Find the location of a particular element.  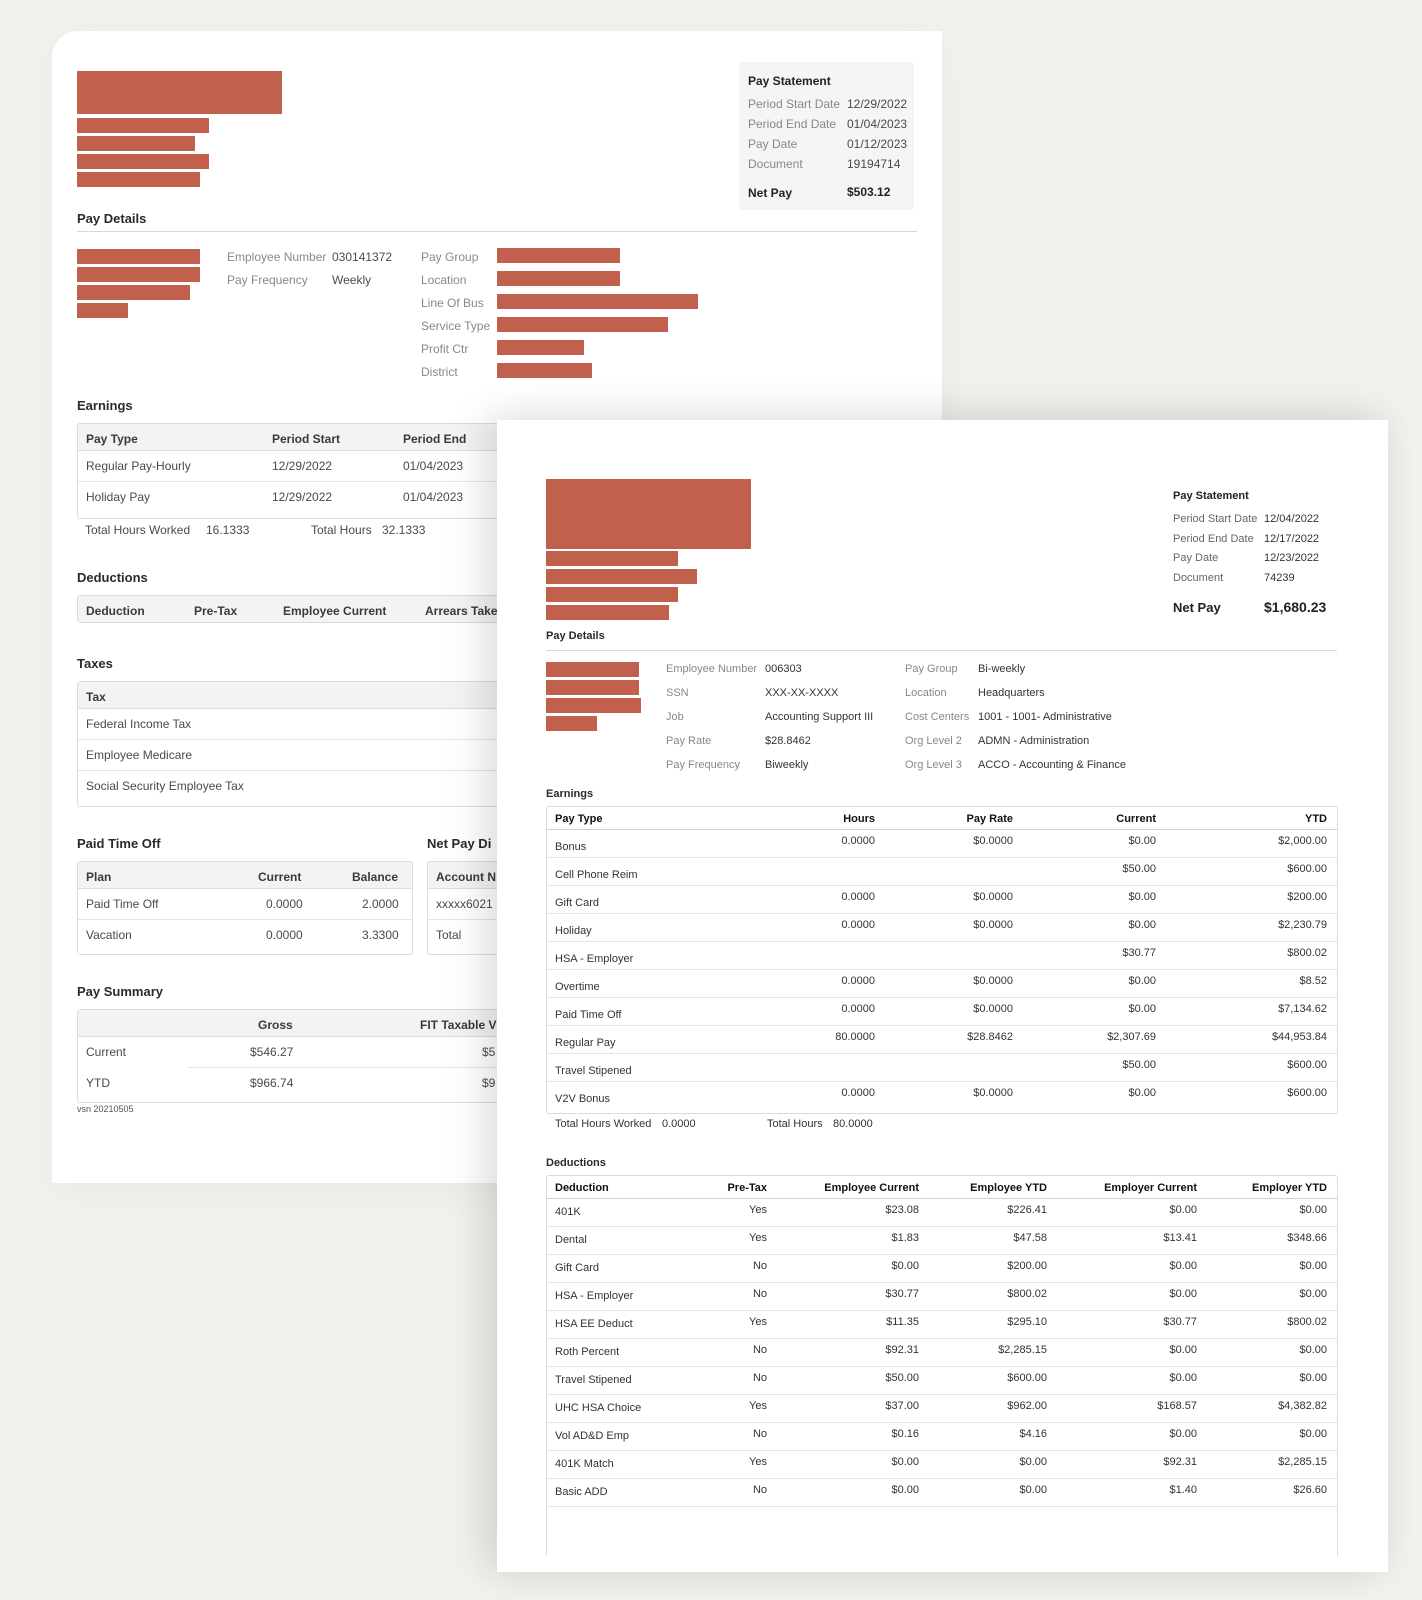

summary-ytd-label: YTD is located at coordinates (98, 1083).